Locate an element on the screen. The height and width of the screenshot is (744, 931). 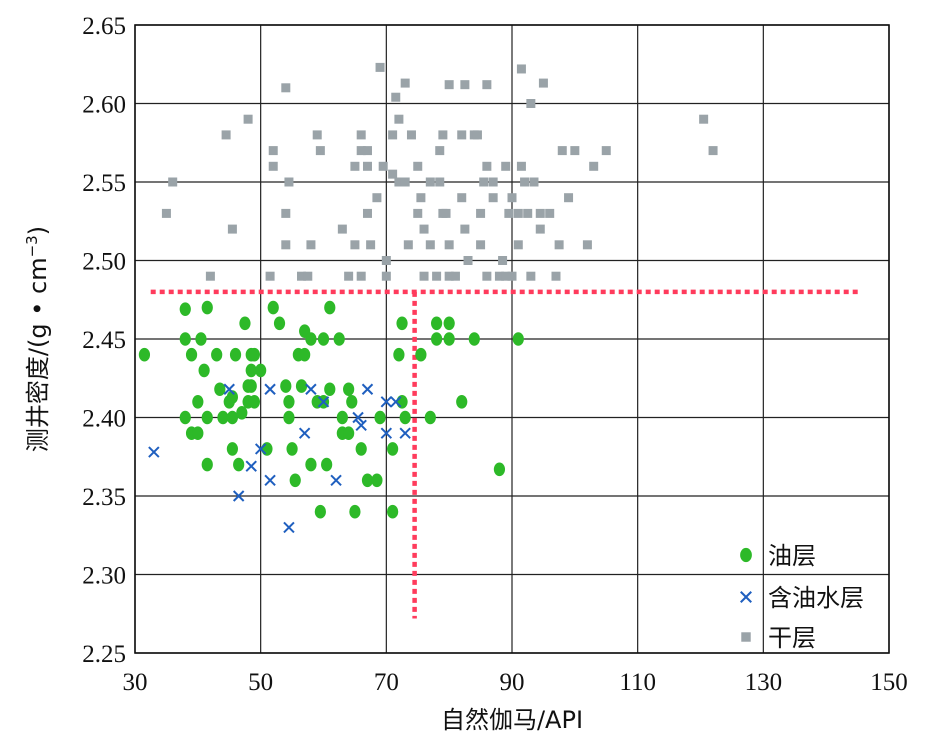
x-axis-title: 自然伽马/API is located at coordinates (512, 720).